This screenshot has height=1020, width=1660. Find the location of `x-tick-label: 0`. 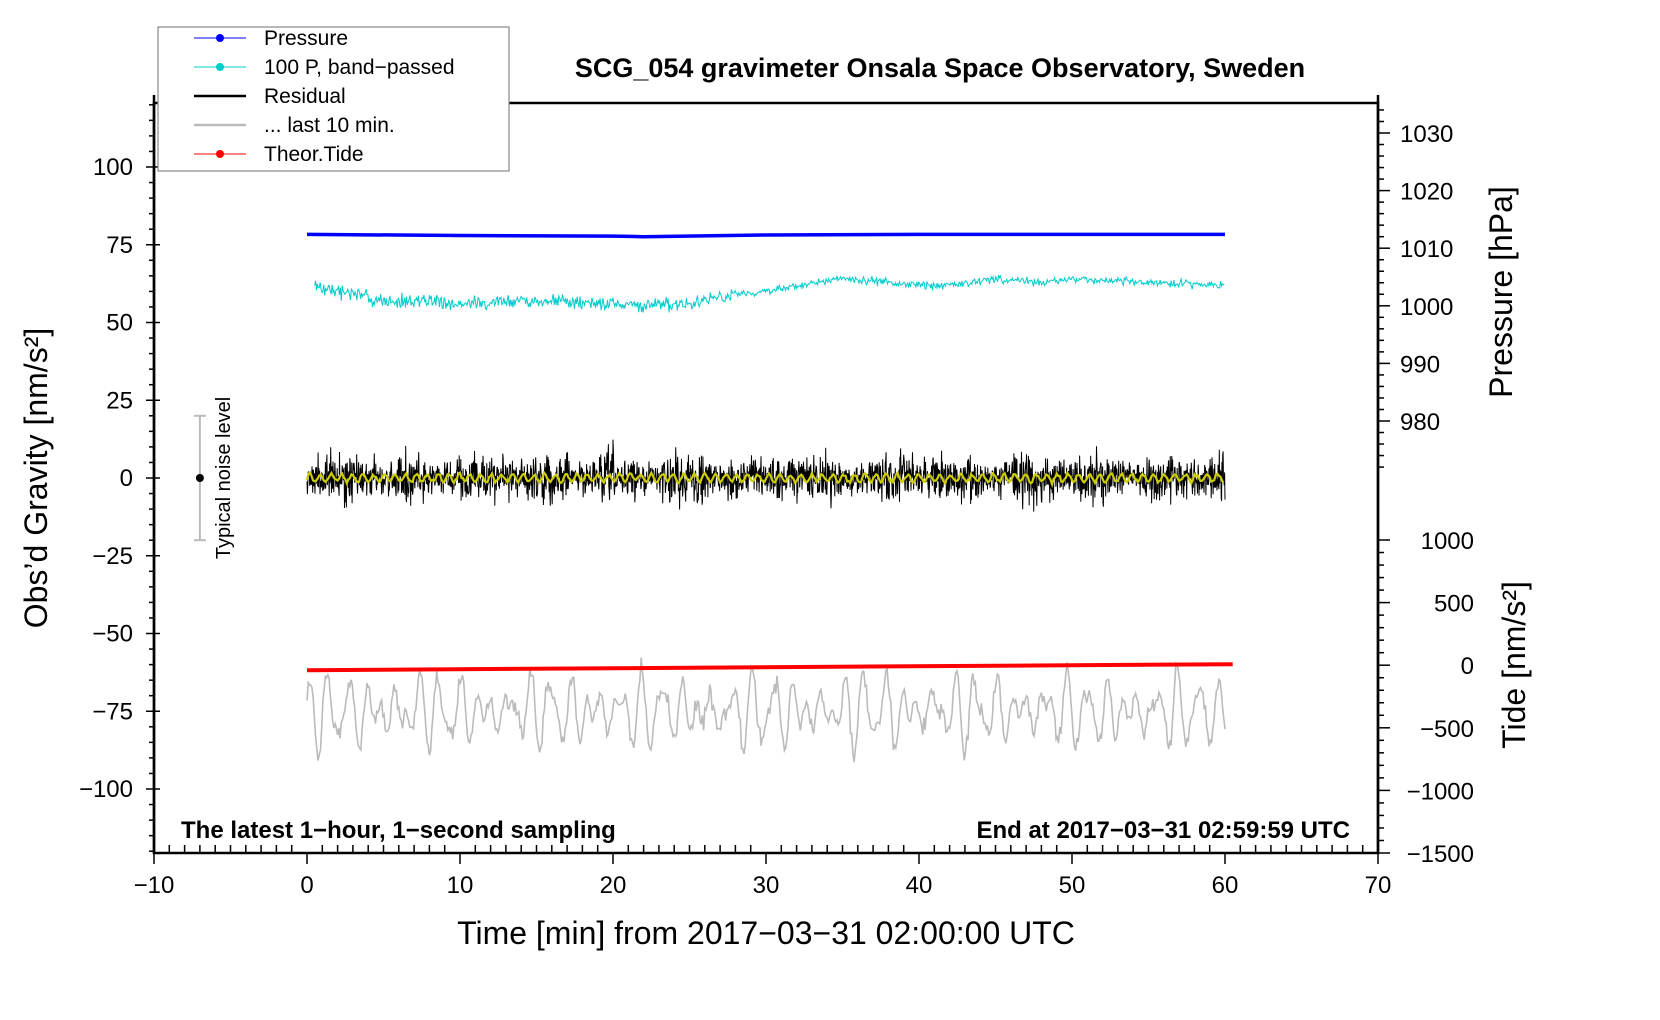

x-tick-label: 0 is located at coordinates (306, 885).